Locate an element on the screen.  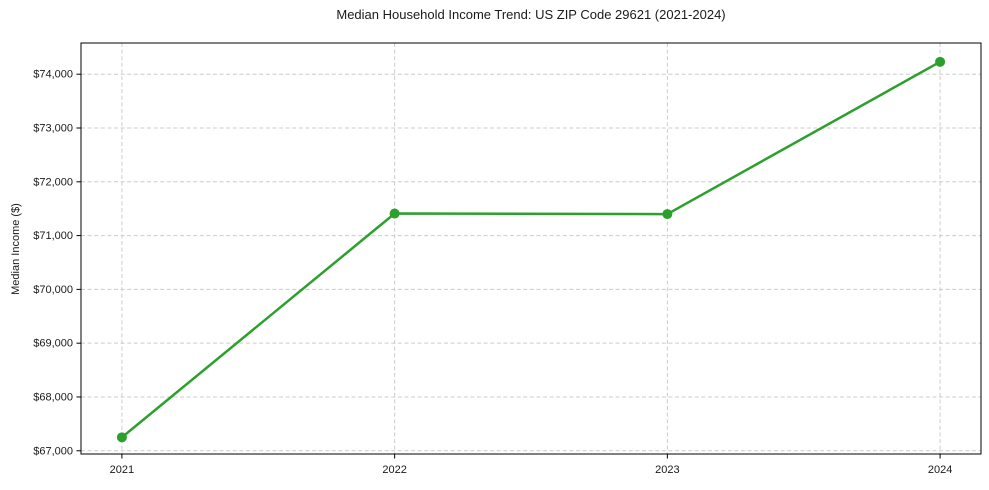
y-tick-label: $68,000 is located at coordinates (53, 397).